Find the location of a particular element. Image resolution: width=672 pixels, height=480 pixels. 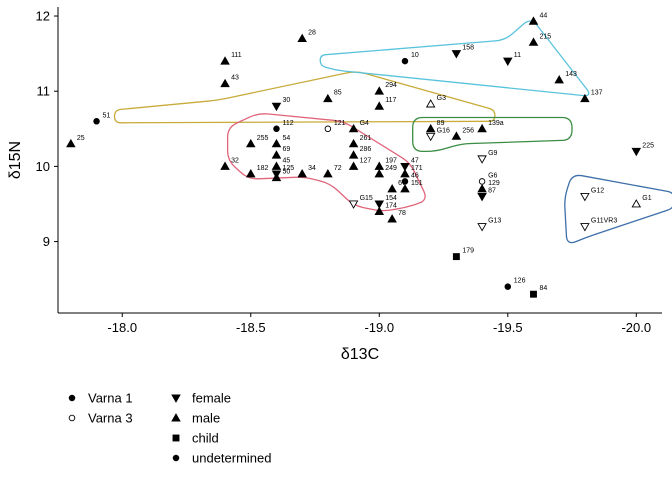

point-label: 127 is located at coordinates (366, 160).